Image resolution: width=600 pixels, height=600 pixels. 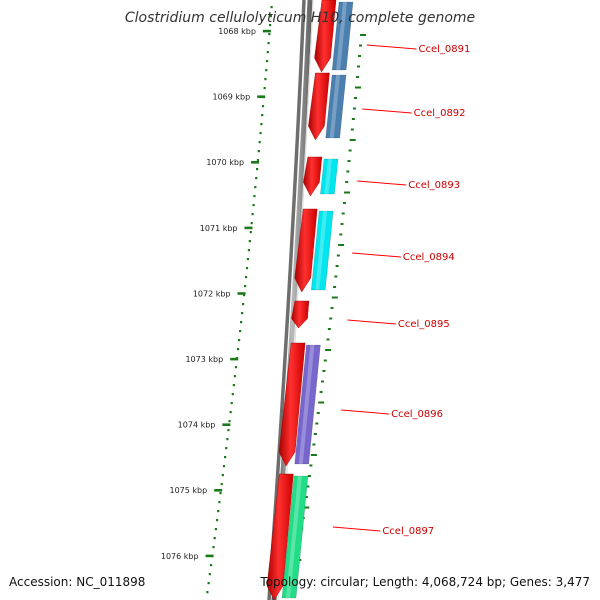 What do you see at coordinates (440, 113) in the screenshot?
I see `gene-label: Ccel_0892` at bounding box center [440, 113].